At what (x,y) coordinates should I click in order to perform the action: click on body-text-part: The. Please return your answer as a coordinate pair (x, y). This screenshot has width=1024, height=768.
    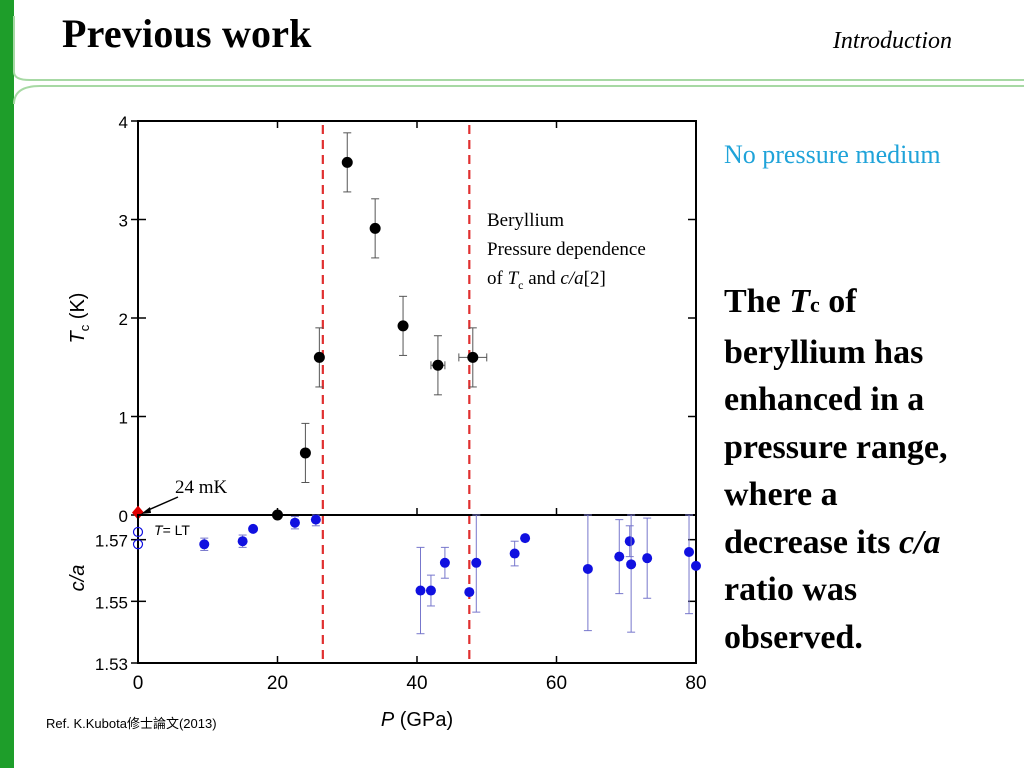
    Looking at the image, I should click on (757, 301).